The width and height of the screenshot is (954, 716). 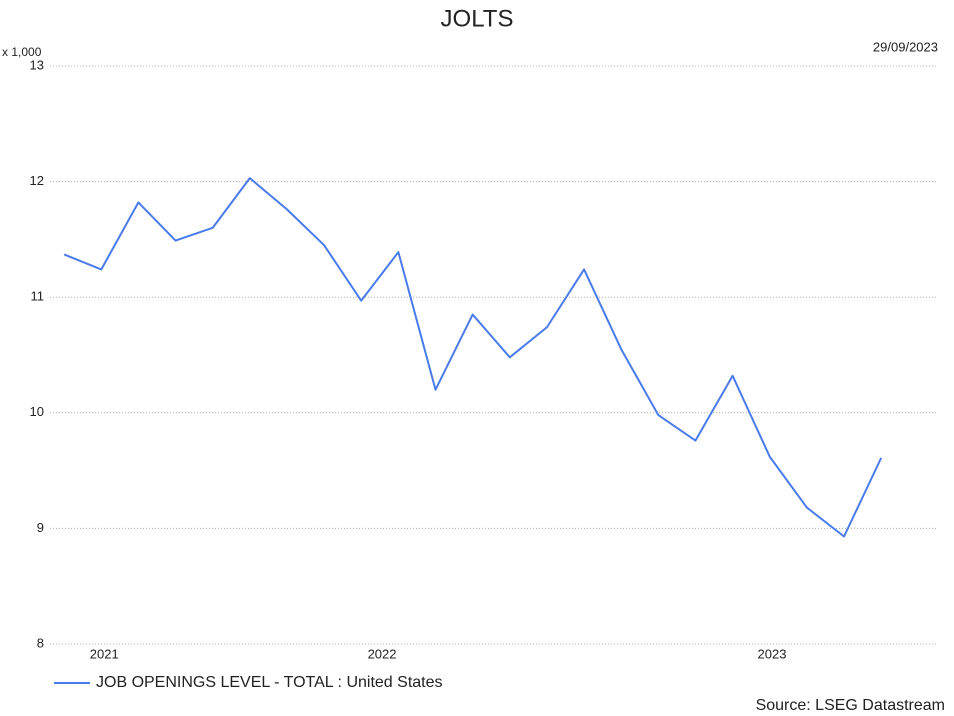 I want to click on x-tick-label: 2021, so click(x=104, y=653).